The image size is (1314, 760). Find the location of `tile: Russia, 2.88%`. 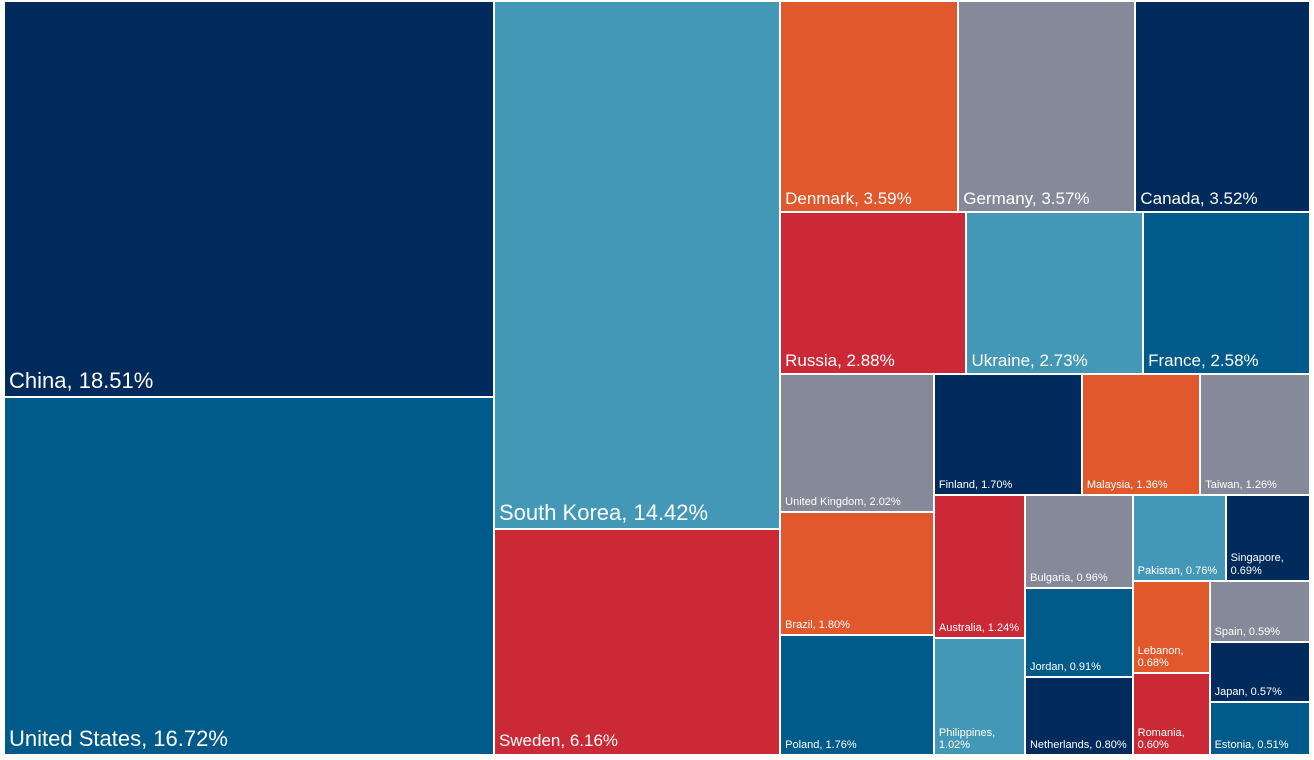

tile: Russia, 2.88% is located at coordinates (873, 293).